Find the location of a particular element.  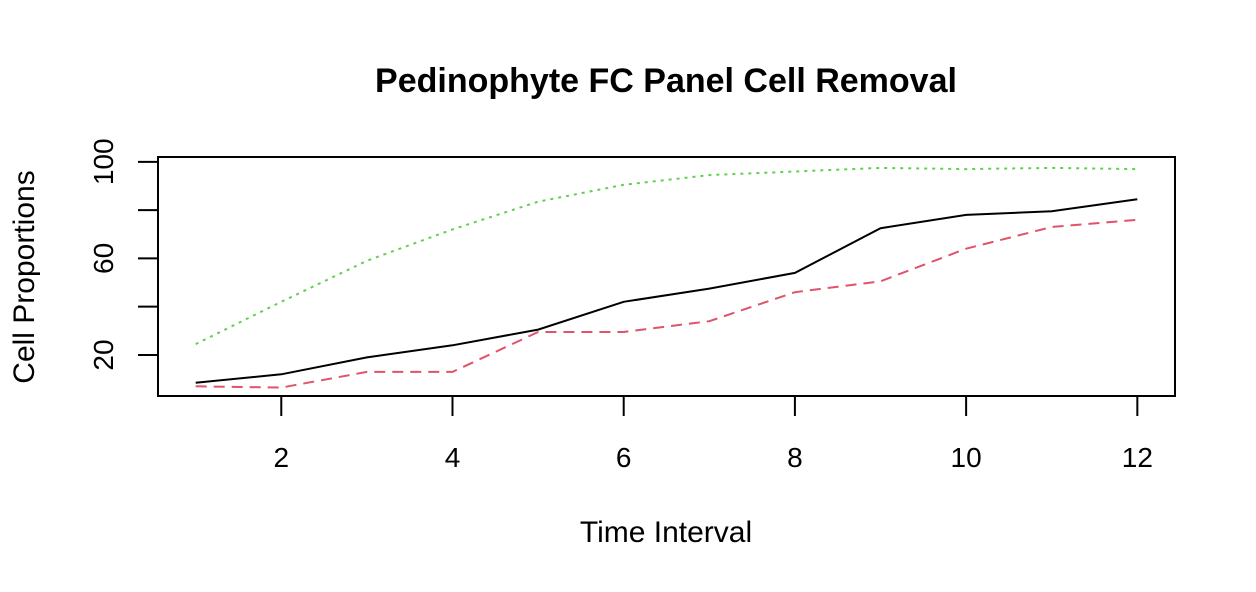

x-tick-label: 2 is located at coordinates (281, 457).